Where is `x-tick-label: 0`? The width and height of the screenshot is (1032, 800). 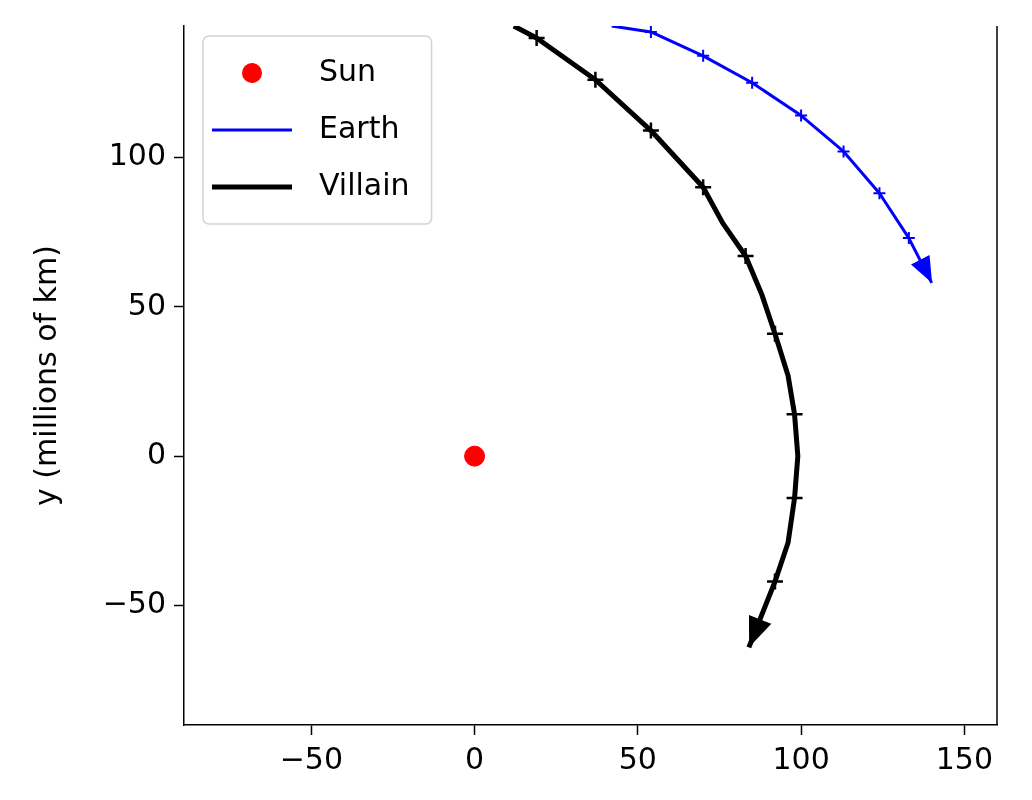
x-tick-label: 0 is located at coordinates (475, 758).